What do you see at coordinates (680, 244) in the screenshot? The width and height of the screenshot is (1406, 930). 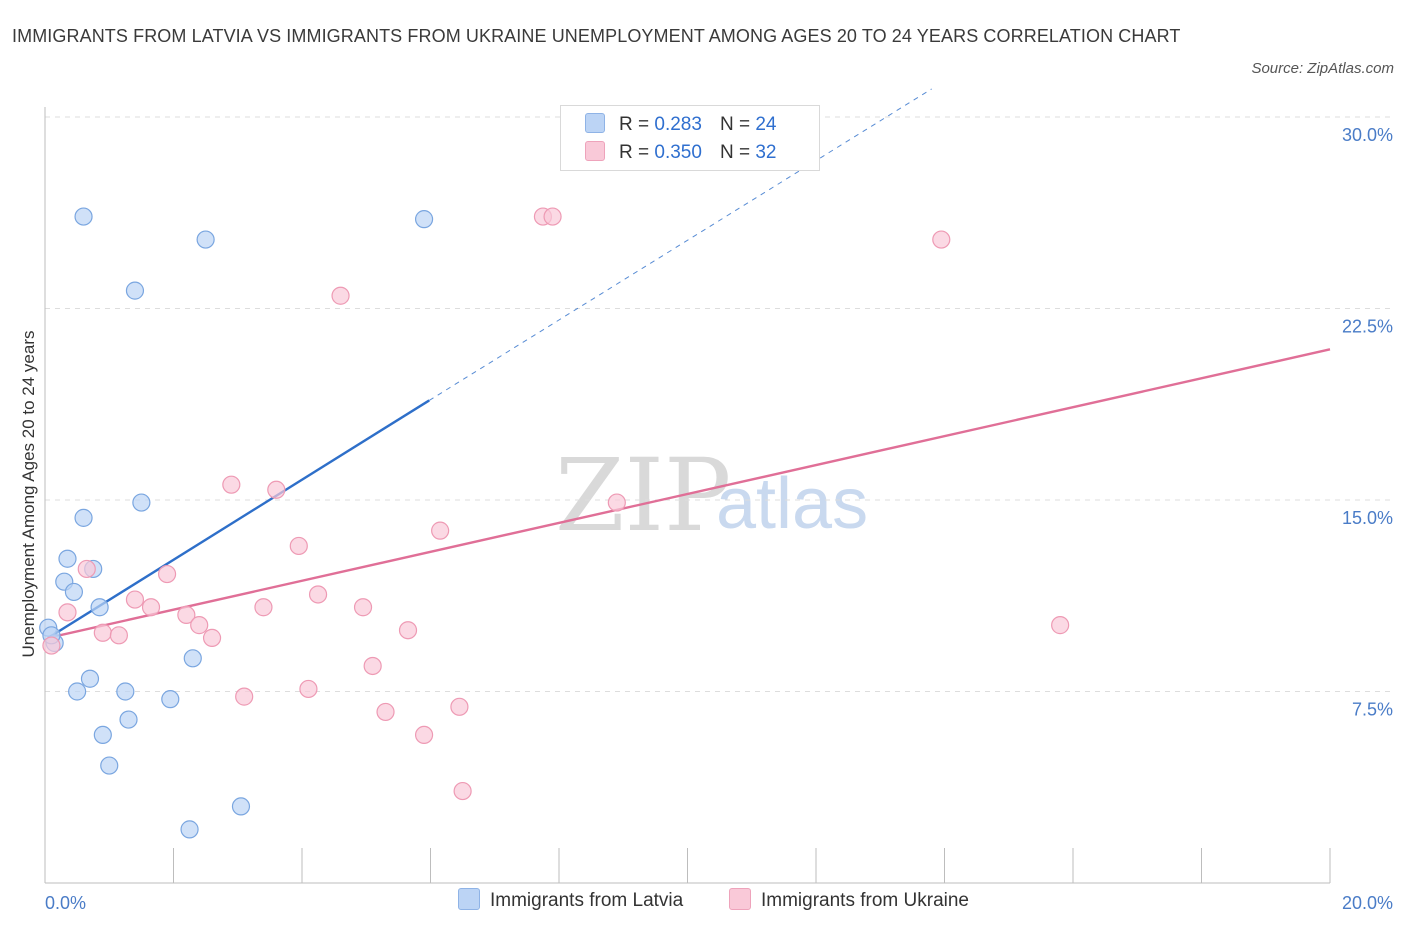 I see `latvia-trend-extension` at bounding box center [680, 244].